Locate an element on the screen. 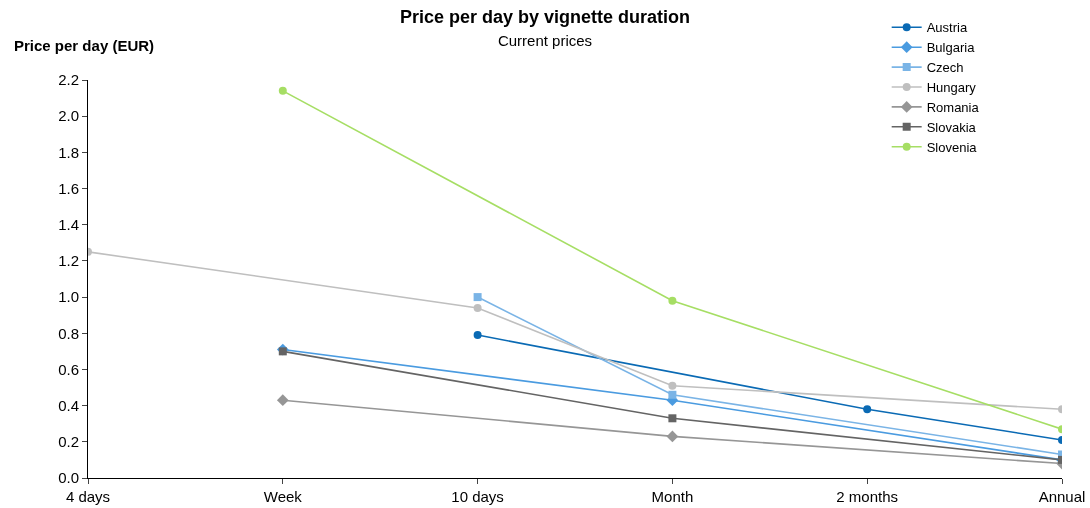 Image resolution: width=1090 pixels, height=508 pixels. x-tick-label: 10 days is located at coordinates (477, 496).